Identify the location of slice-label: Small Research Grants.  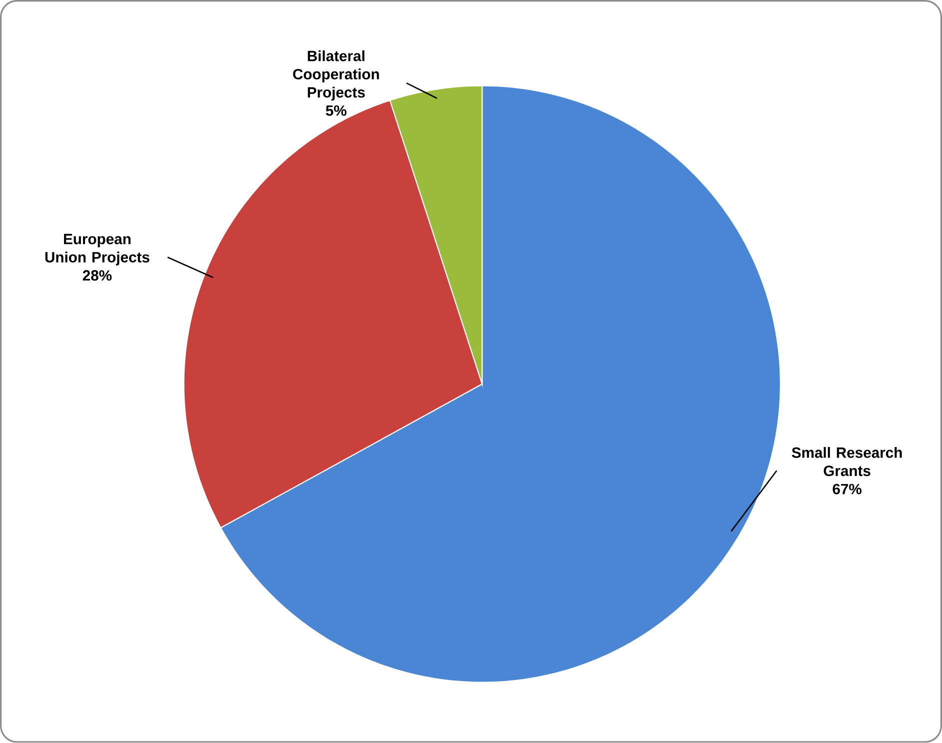
(847, 461).